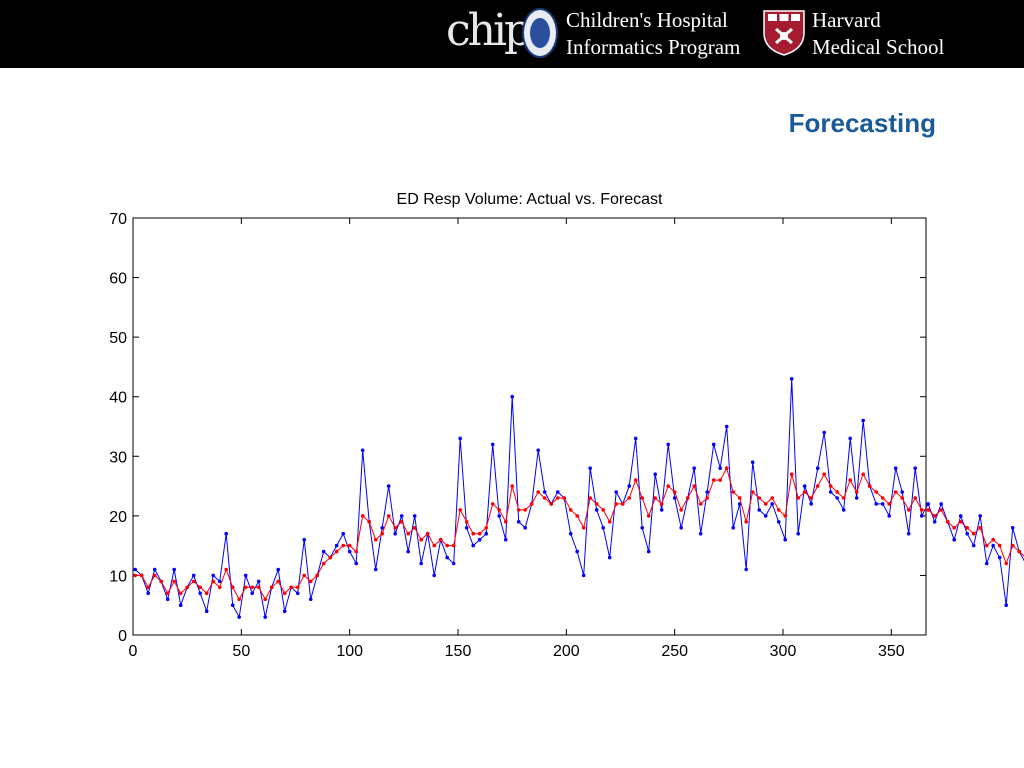 The width and height of the screenshot is (1024, 768). I want to click on x-tick-label: 300, so click(783, 651).